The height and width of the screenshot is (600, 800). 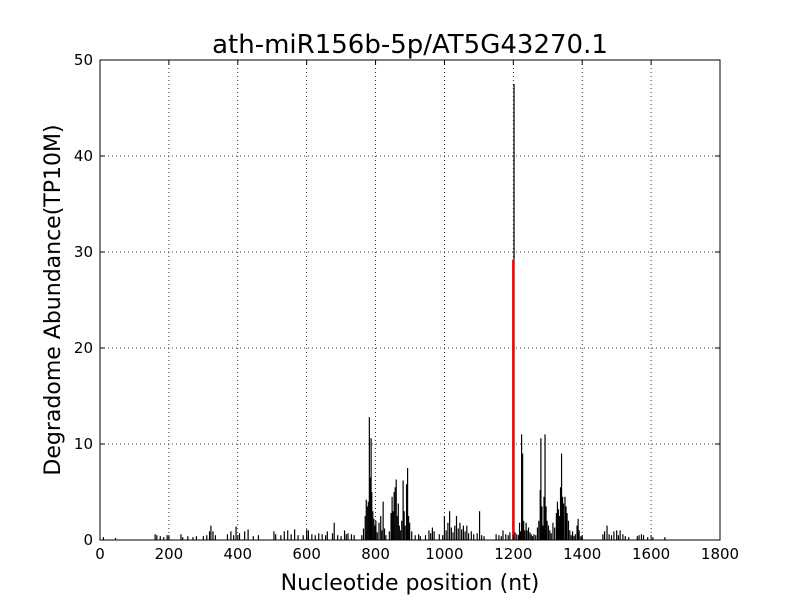 What do you see at coordinates (83, 252) in the screenshot?
I see `y-tick-label: 30` at bounding box center [83, 252].